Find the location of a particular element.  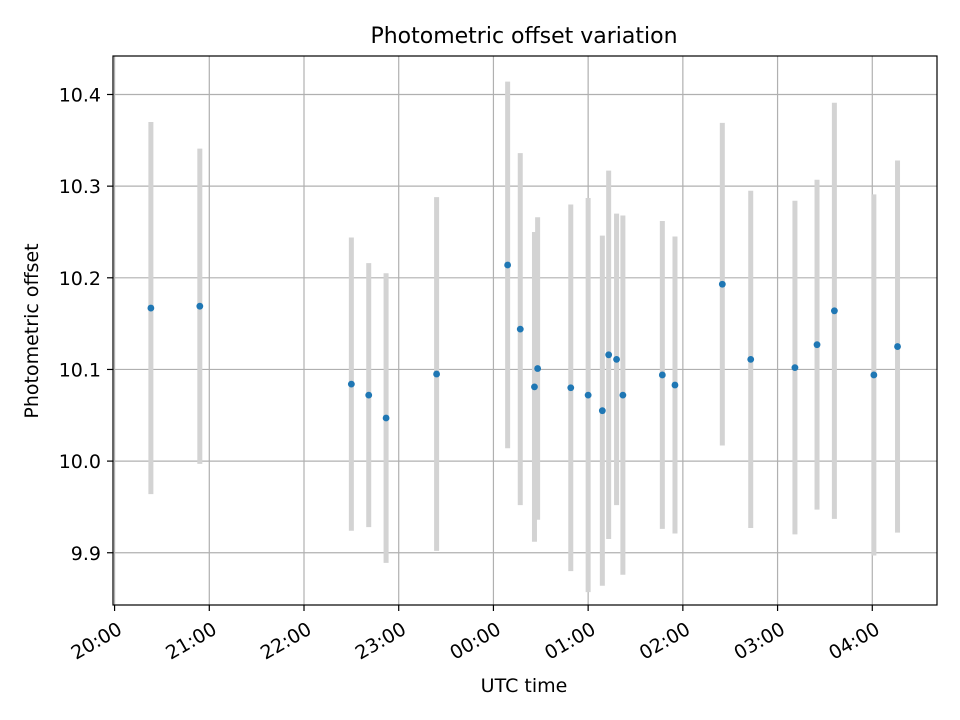

x-tick-label: 20:00 is located at coordinates (96, 641).